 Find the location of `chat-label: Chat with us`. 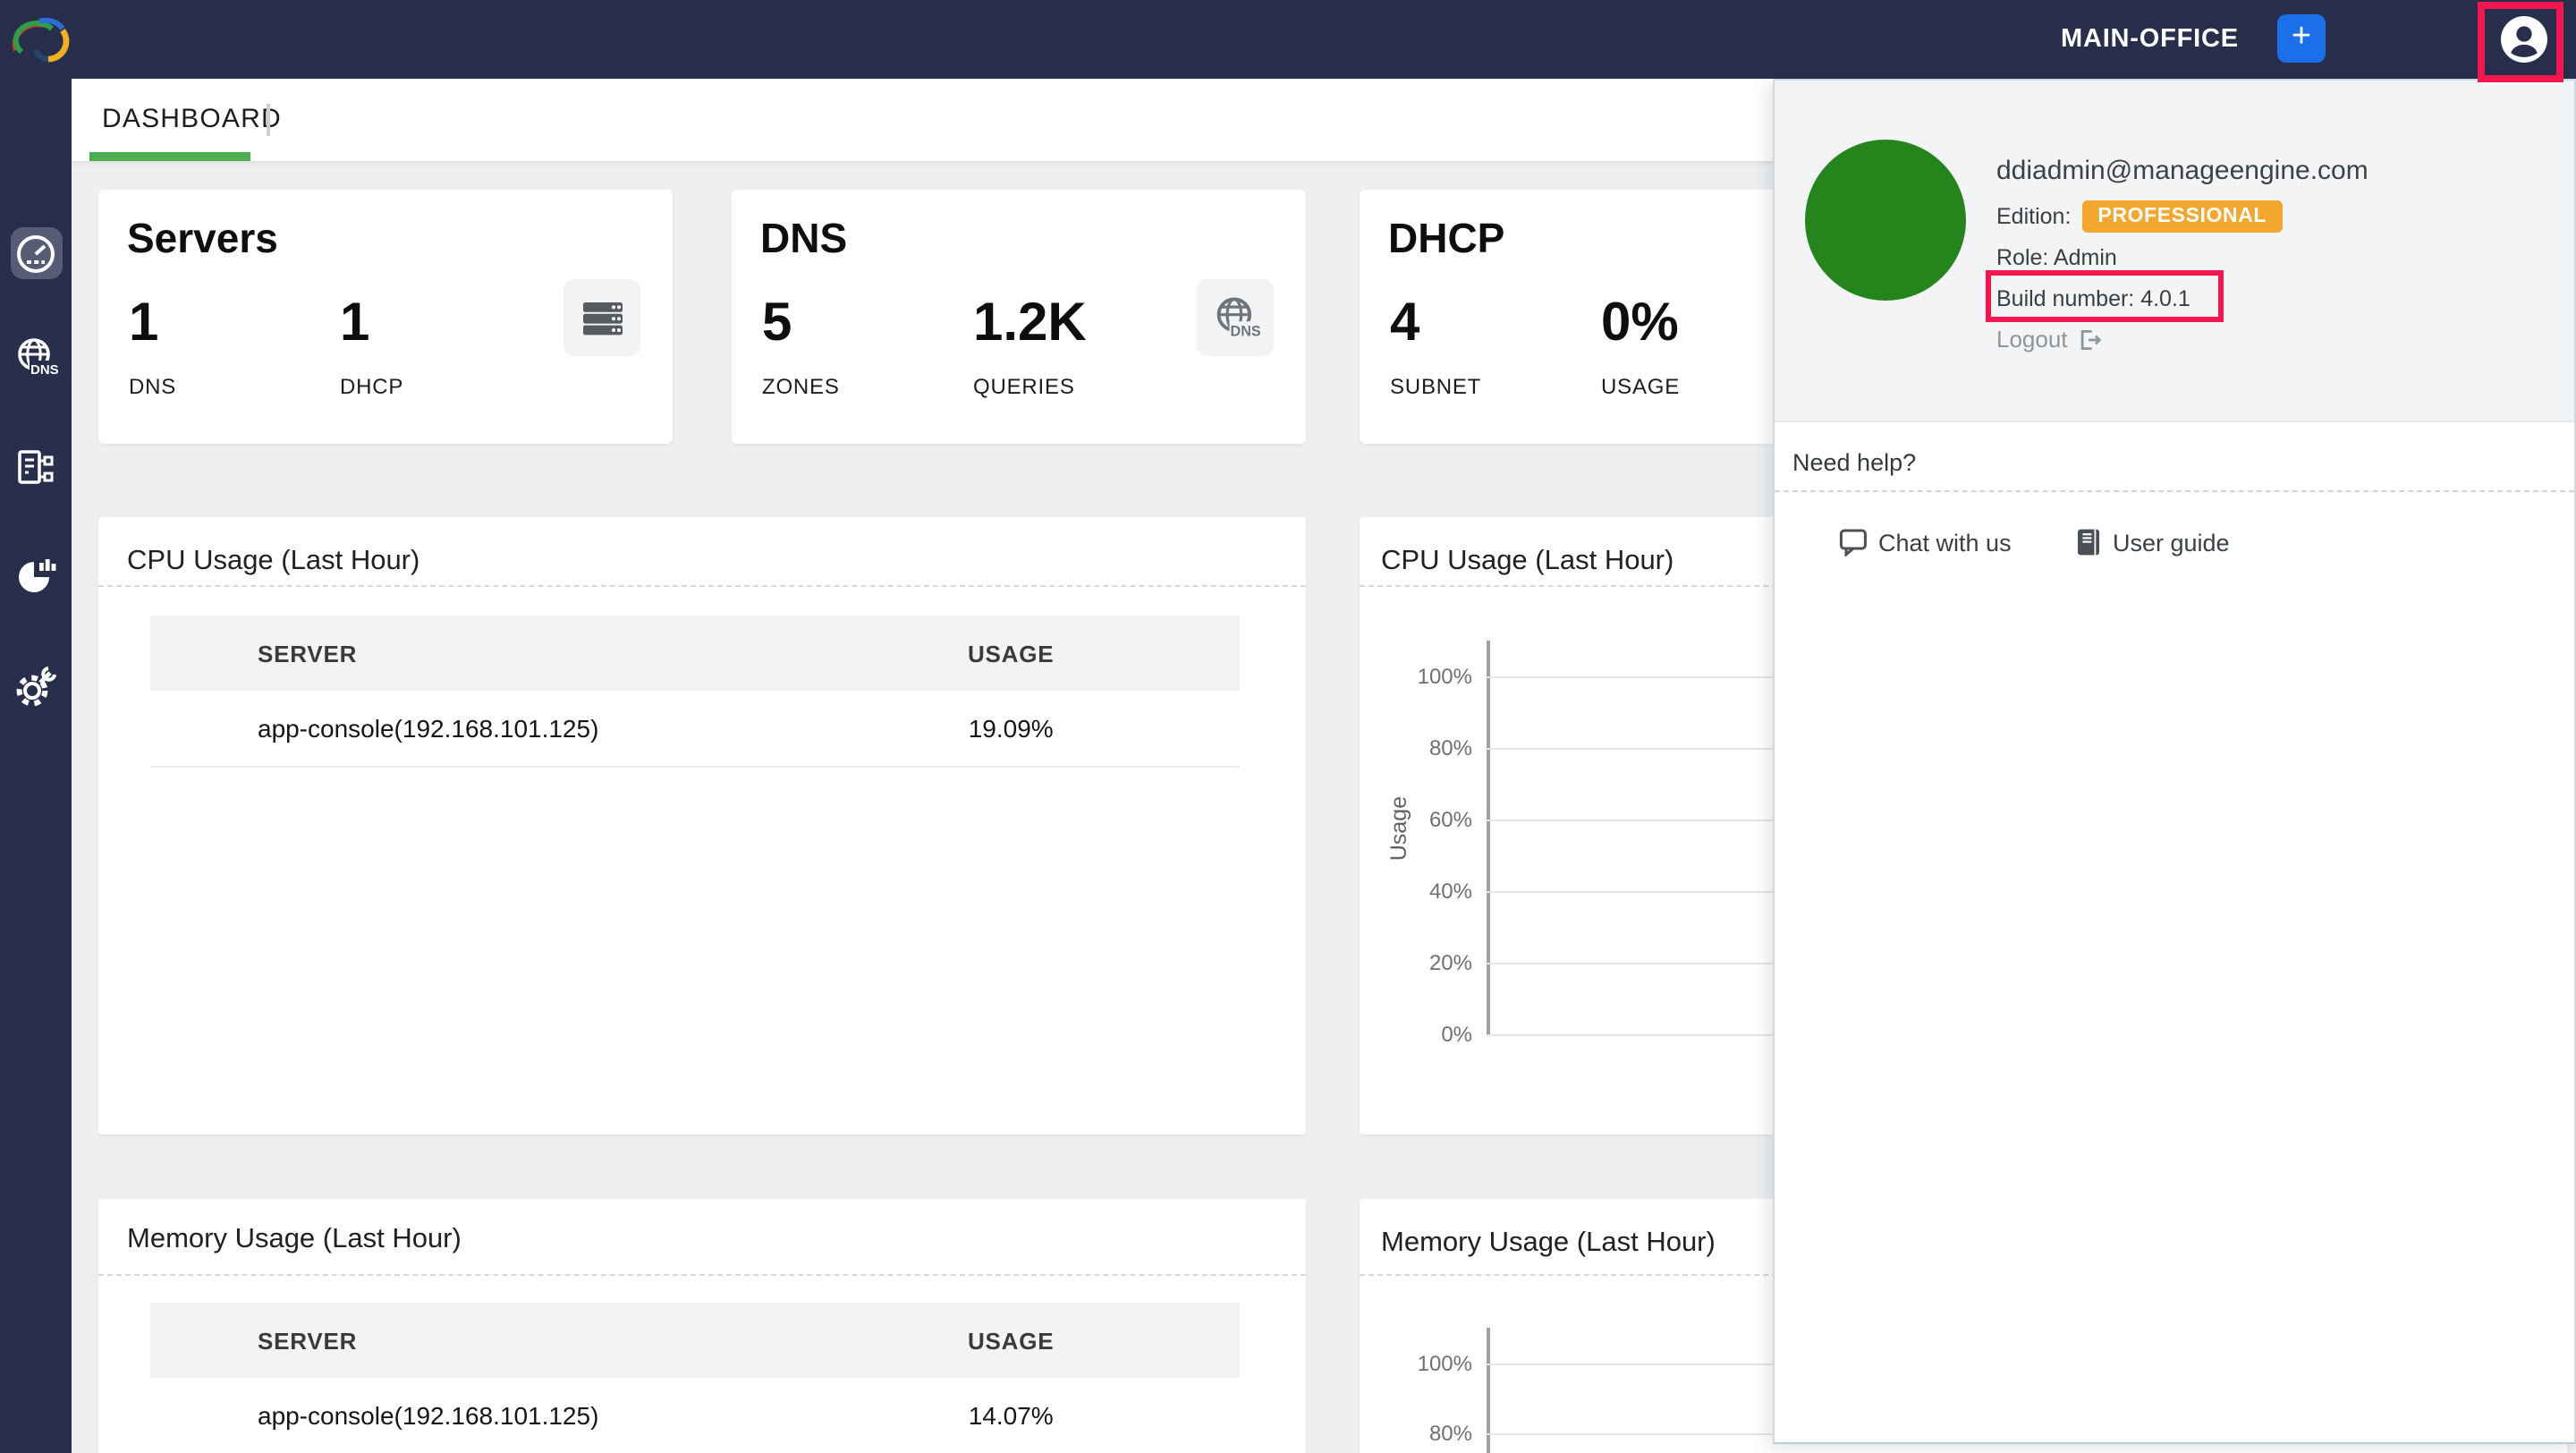

chat-label: Chat with us is located at coordinates (1945, 542).